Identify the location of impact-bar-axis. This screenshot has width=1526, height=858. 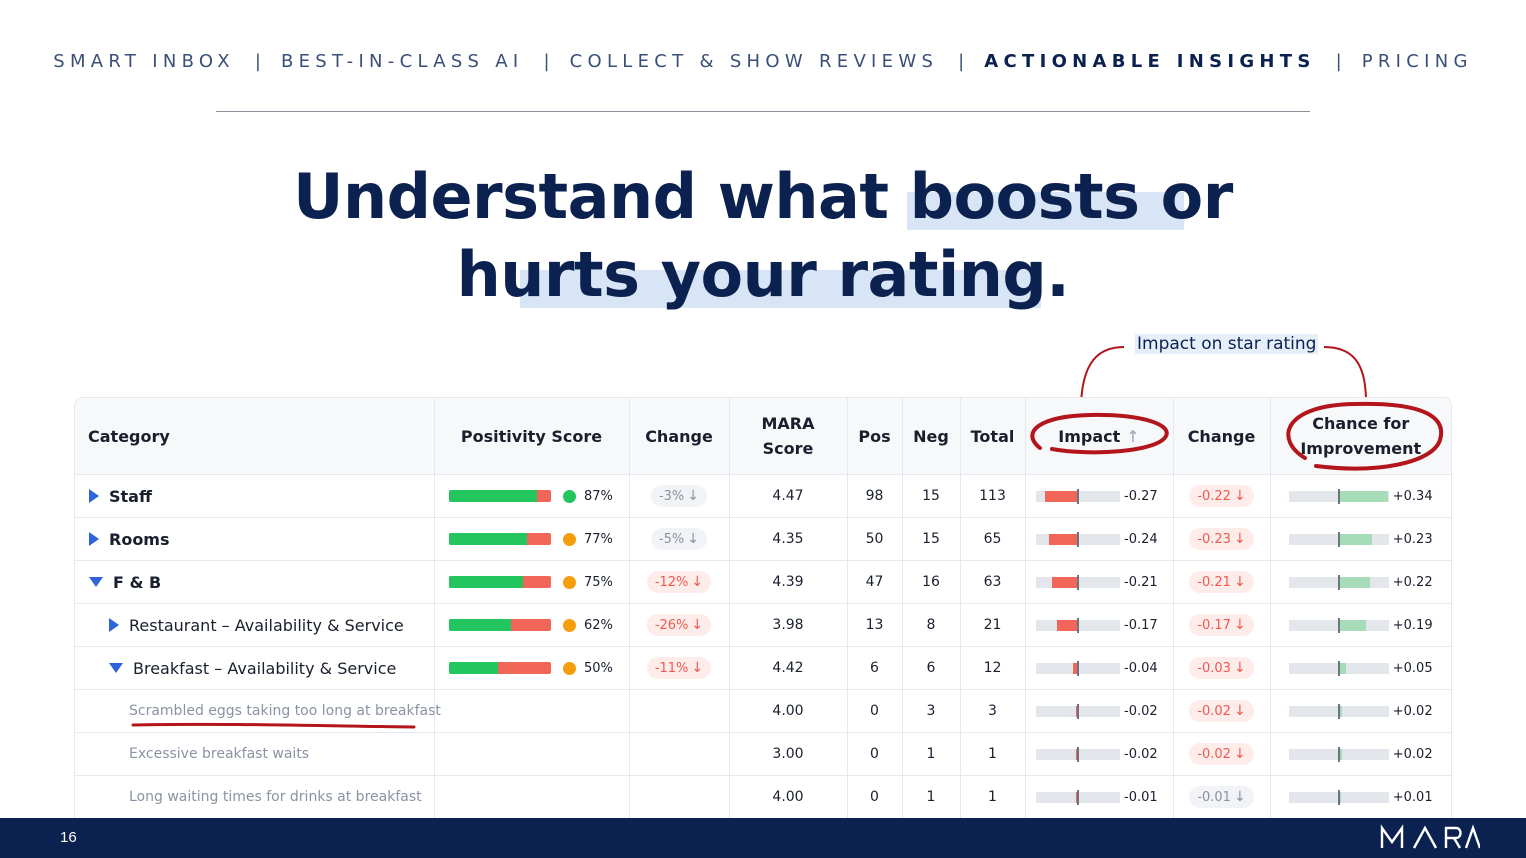
(1078, 797).